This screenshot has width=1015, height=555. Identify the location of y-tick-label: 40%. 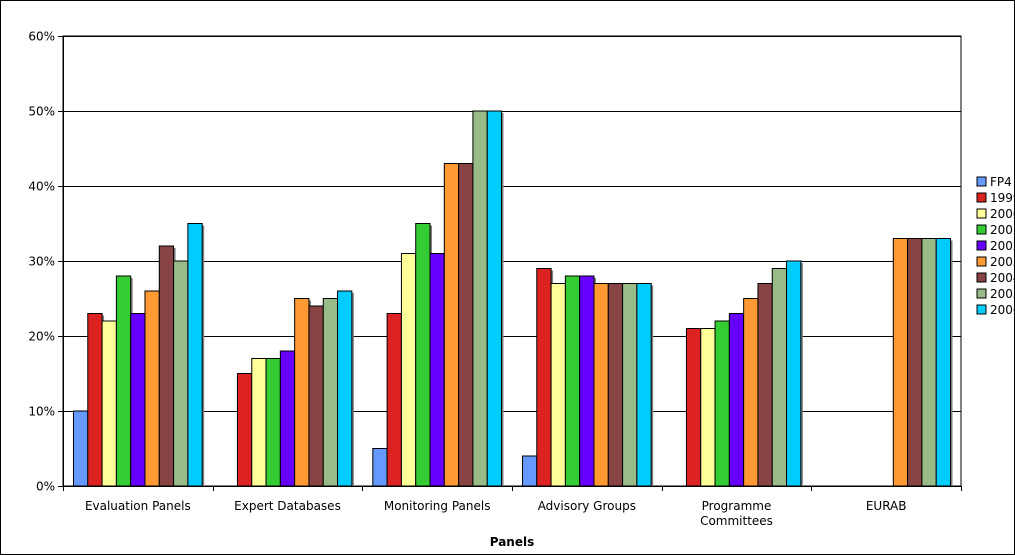
(41, 187).